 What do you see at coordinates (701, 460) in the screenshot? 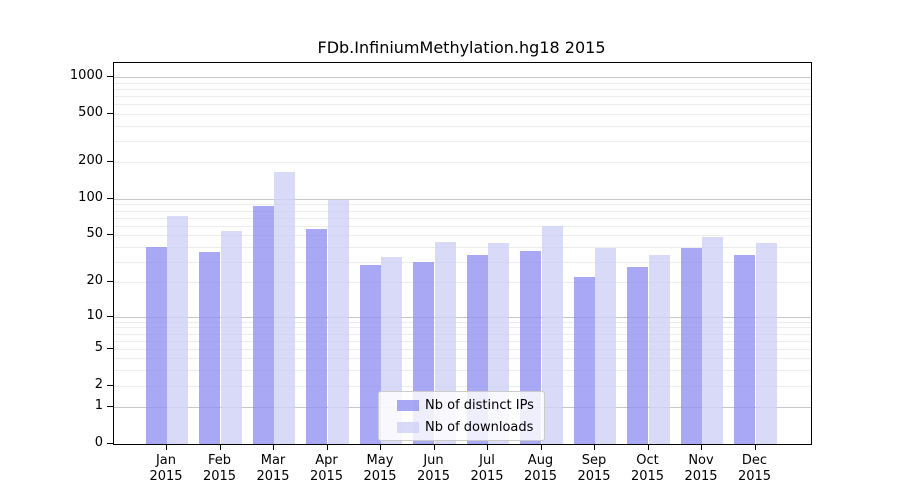
I see `x-tick-month: Nov` at bounding box center [701, 460].